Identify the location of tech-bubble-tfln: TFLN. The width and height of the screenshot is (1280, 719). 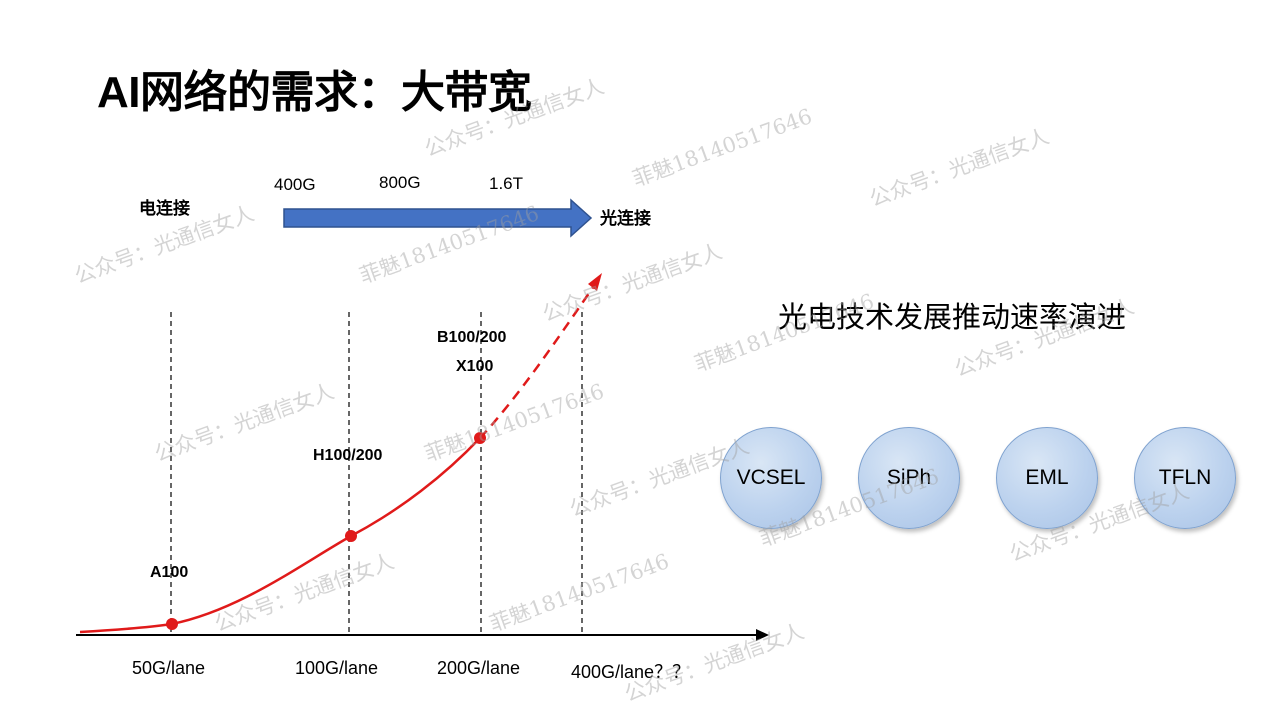
(1185, 478).